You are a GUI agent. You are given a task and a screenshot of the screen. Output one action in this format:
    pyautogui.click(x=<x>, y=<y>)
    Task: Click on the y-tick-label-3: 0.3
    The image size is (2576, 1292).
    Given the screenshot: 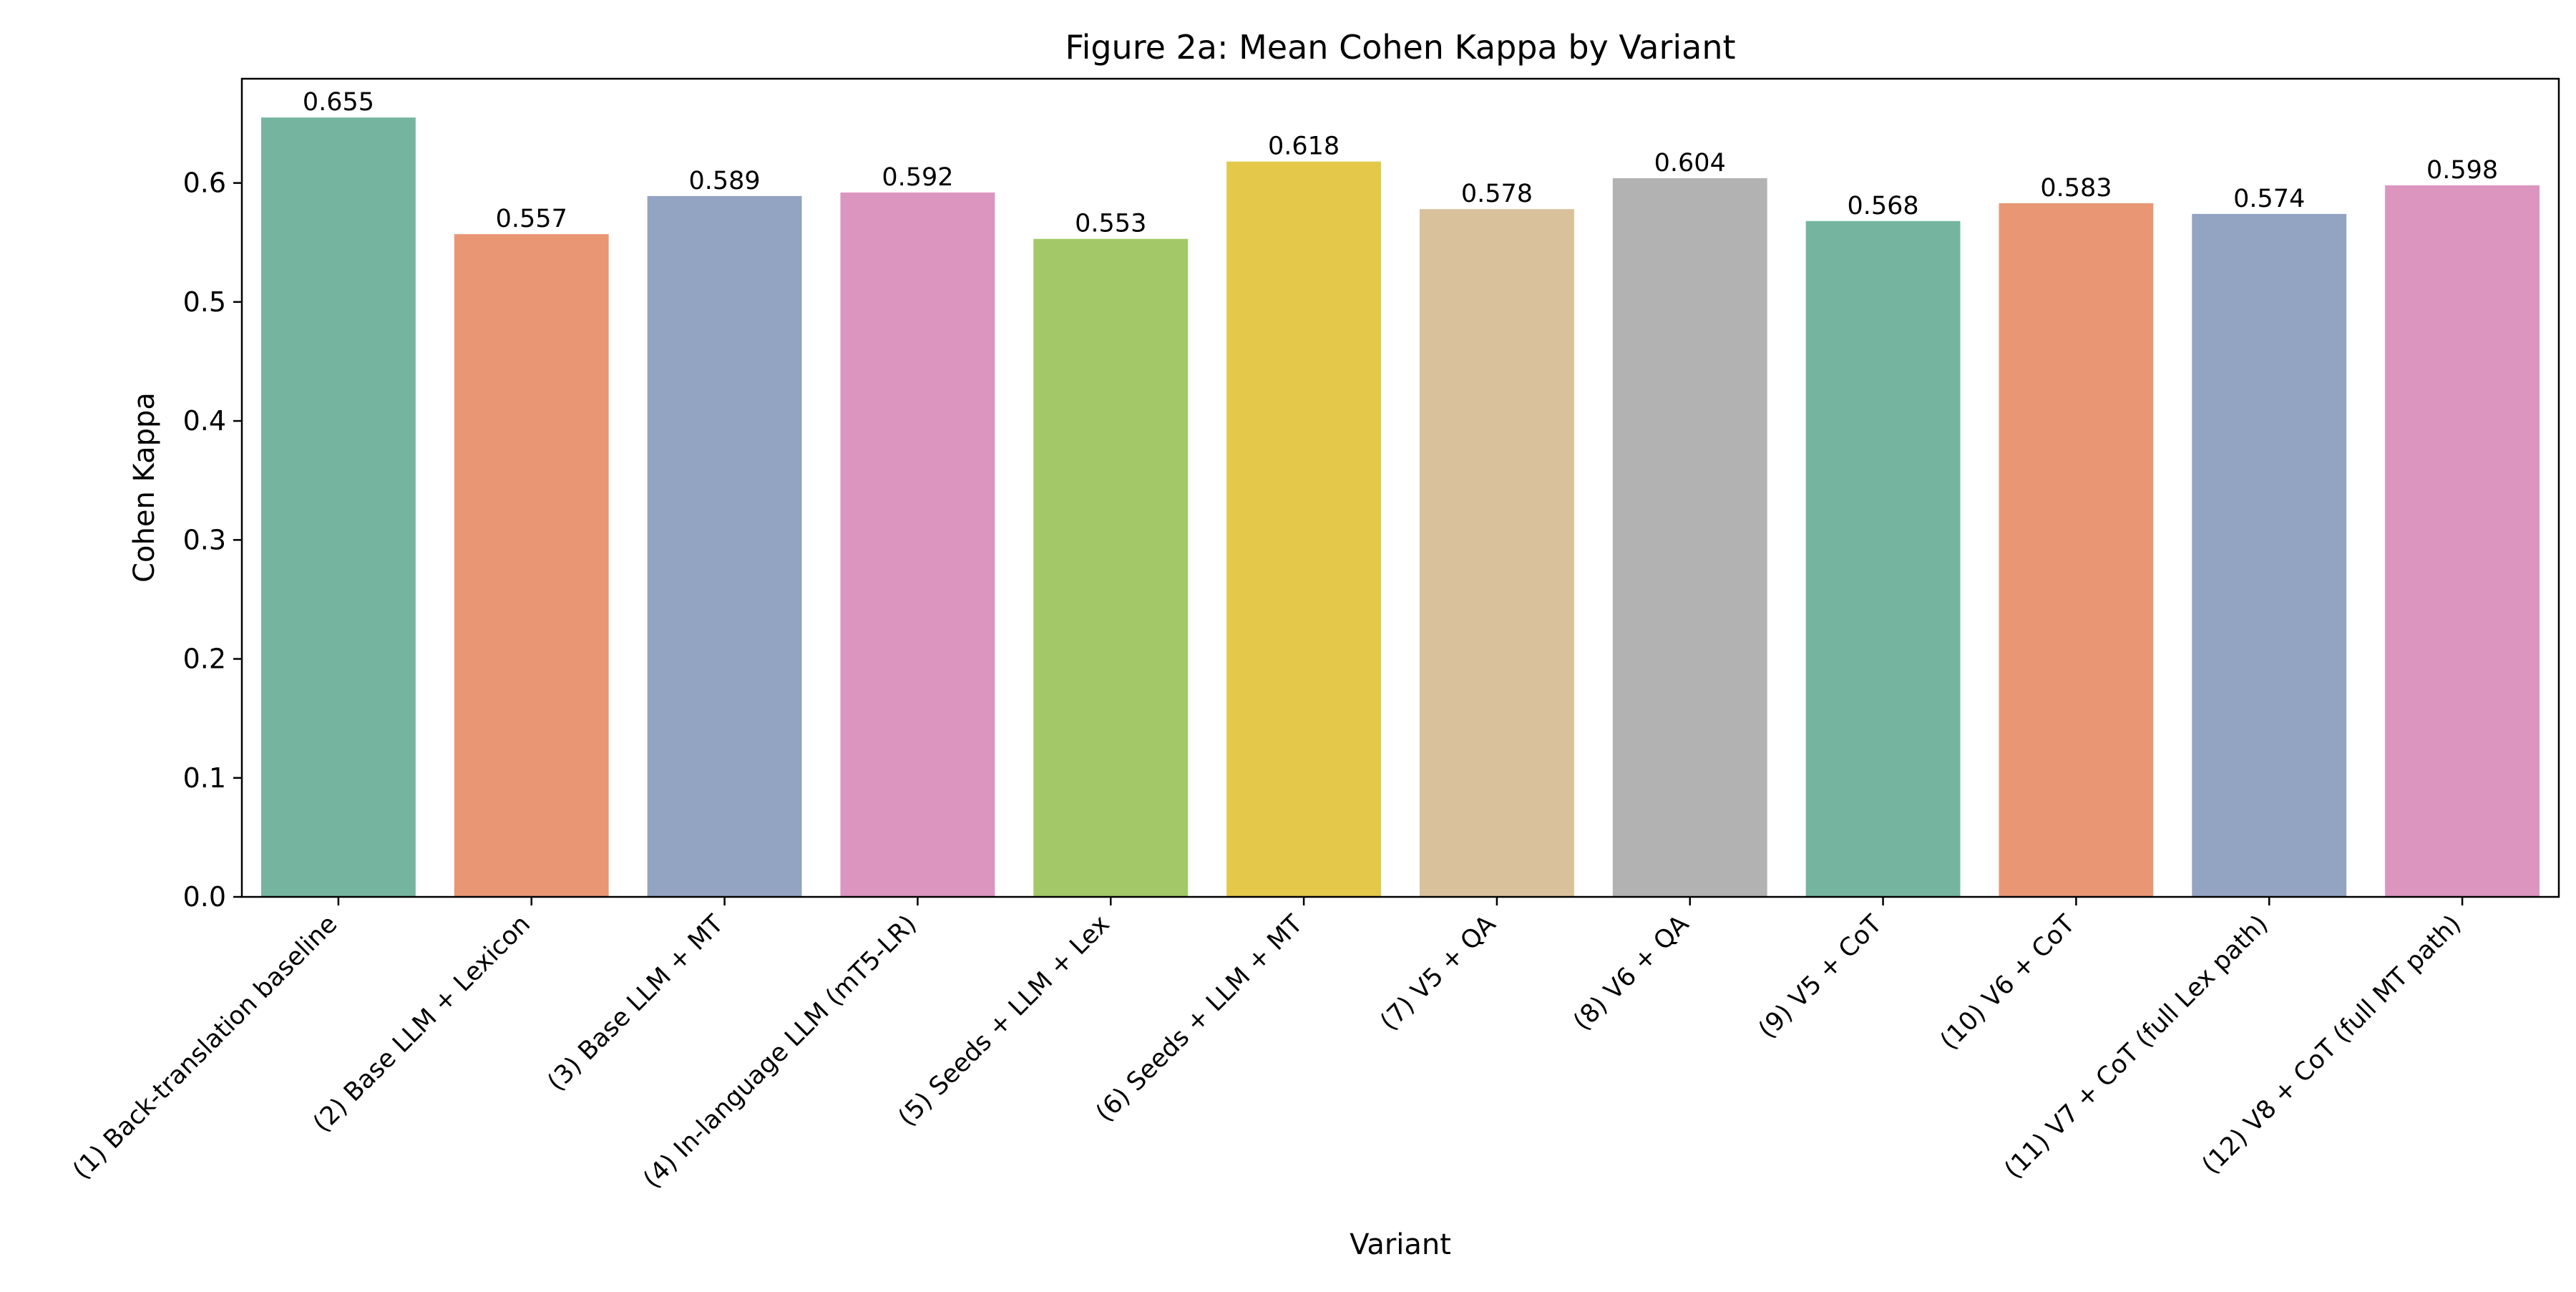 What is the action you would take?
    pyautogui.click(x=204, y=539)
    